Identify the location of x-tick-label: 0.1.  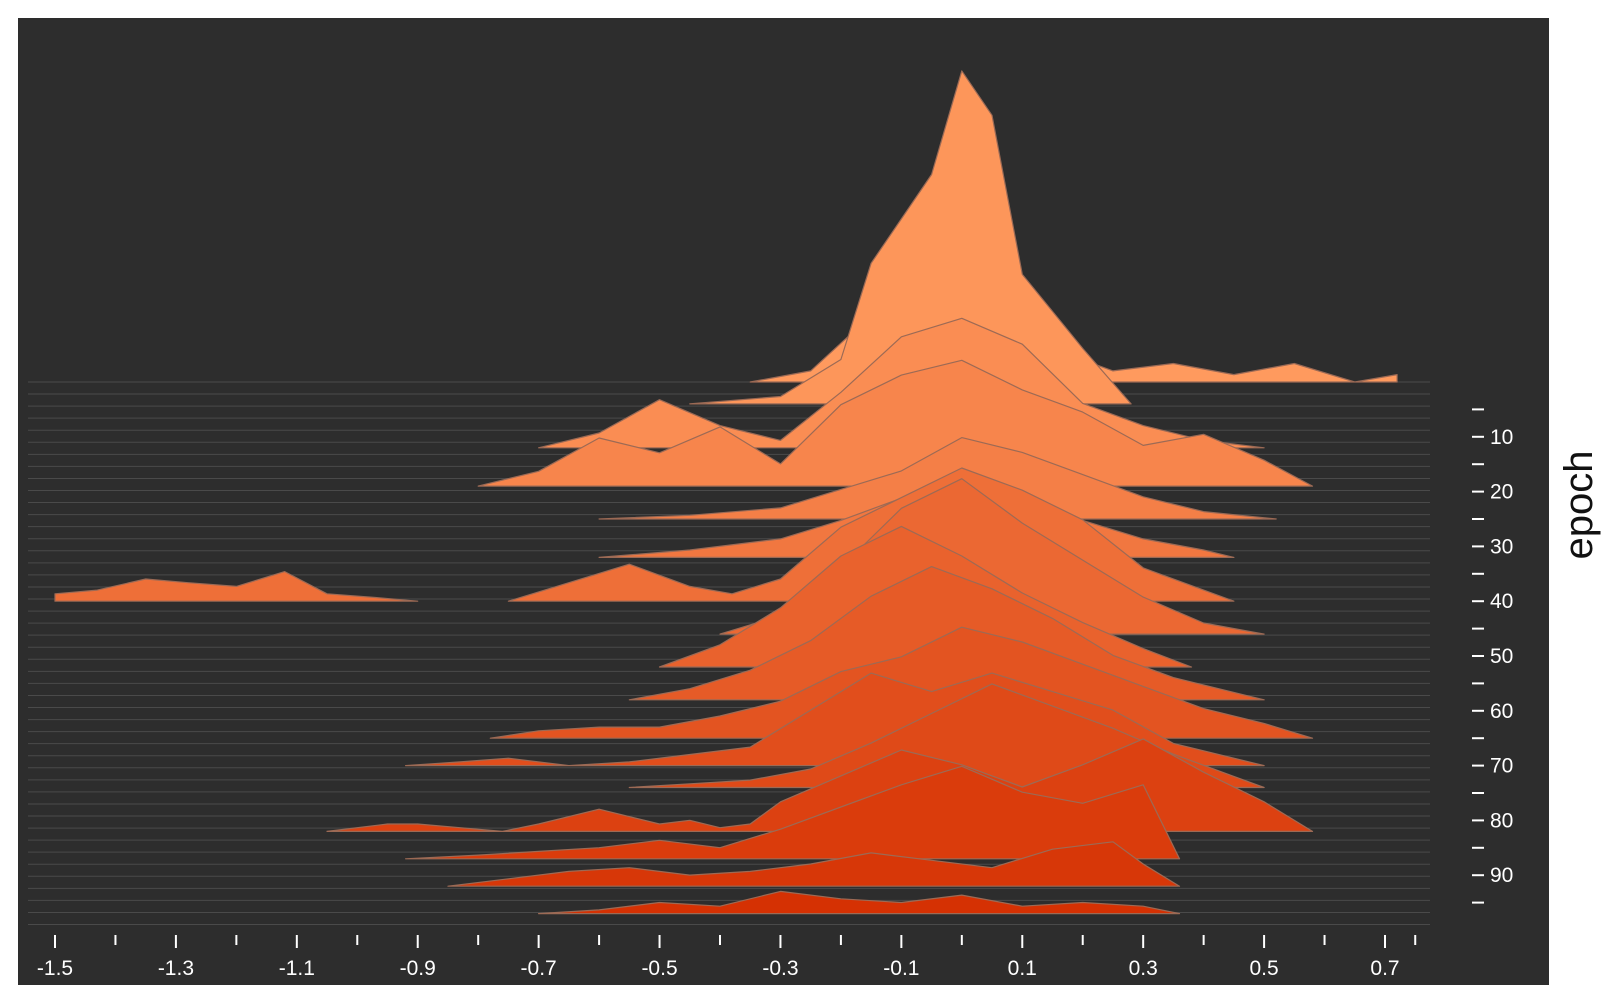
(1022, 968).